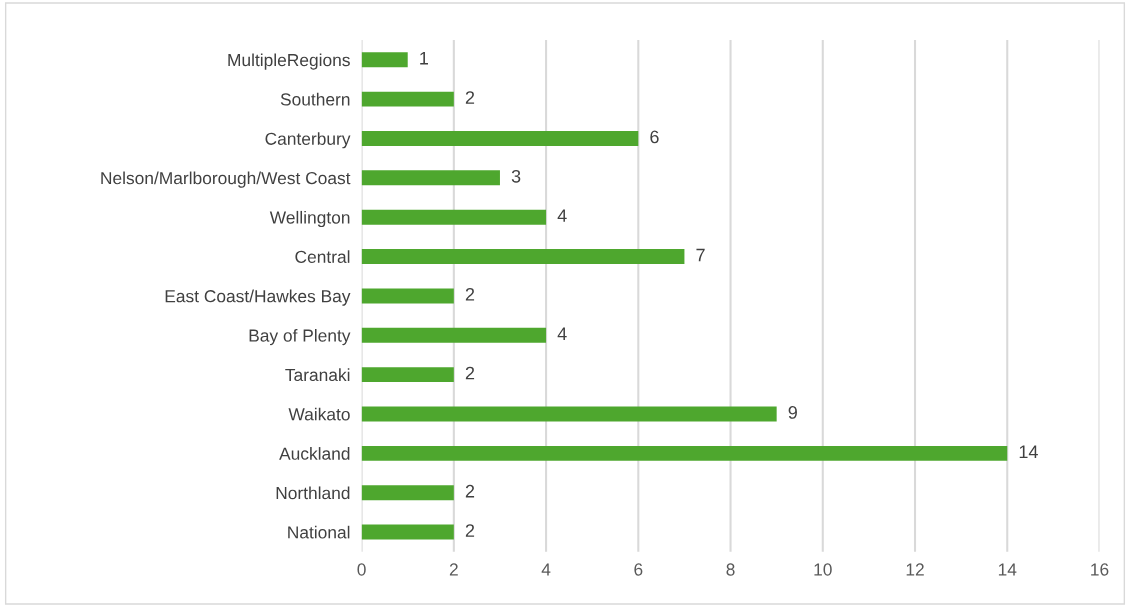 The image size is (1130, 607). What do you see at coordinates (1100, 569) in the screenshot?
I see `x-tick-label: 16` at bounding box center [1100, 569].